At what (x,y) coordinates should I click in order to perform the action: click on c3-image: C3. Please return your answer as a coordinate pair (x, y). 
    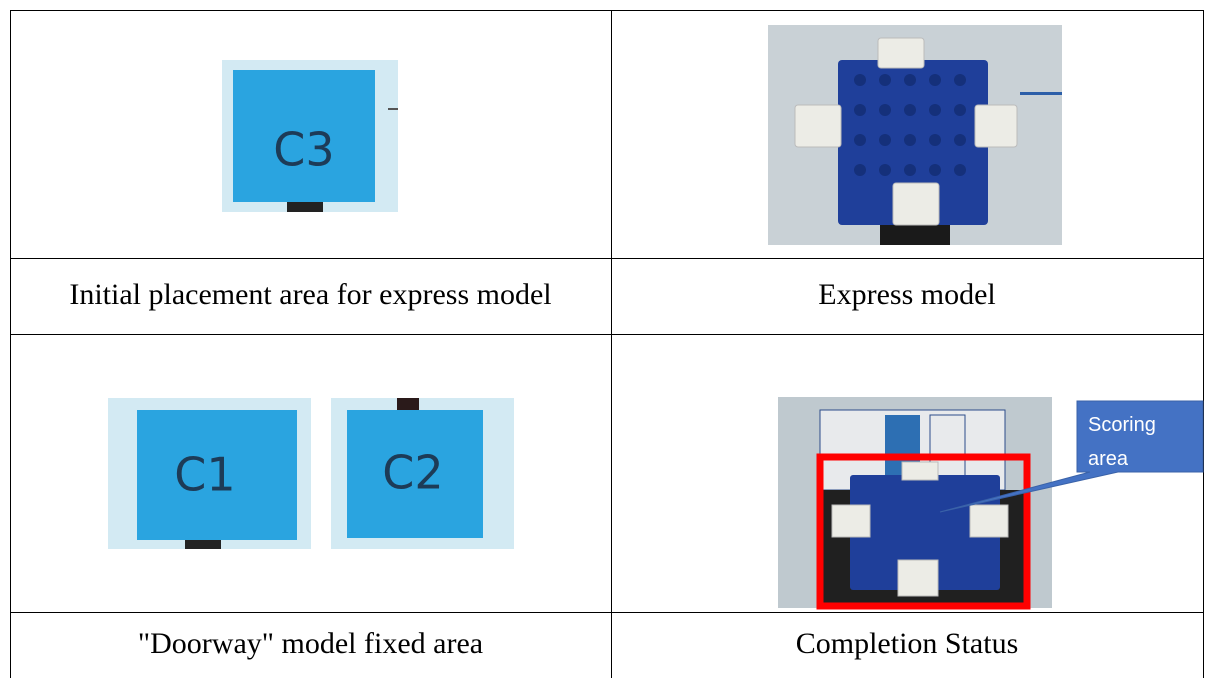
    Looking at the image, I should click on (310, 136).